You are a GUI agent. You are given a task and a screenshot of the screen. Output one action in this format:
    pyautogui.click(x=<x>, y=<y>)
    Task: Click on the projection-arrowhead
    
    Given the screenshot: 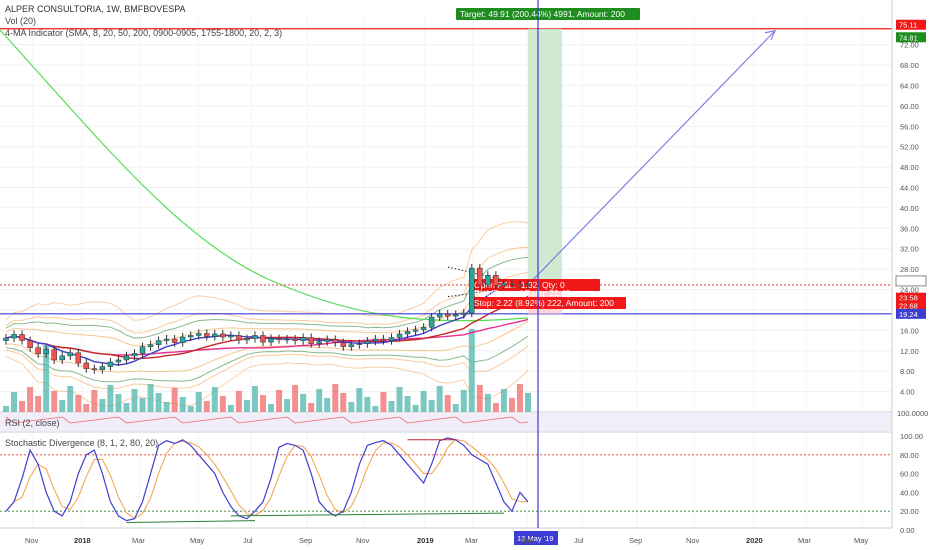 What is the action you would take?
    pyautogui.click(x=770, y=34)
    